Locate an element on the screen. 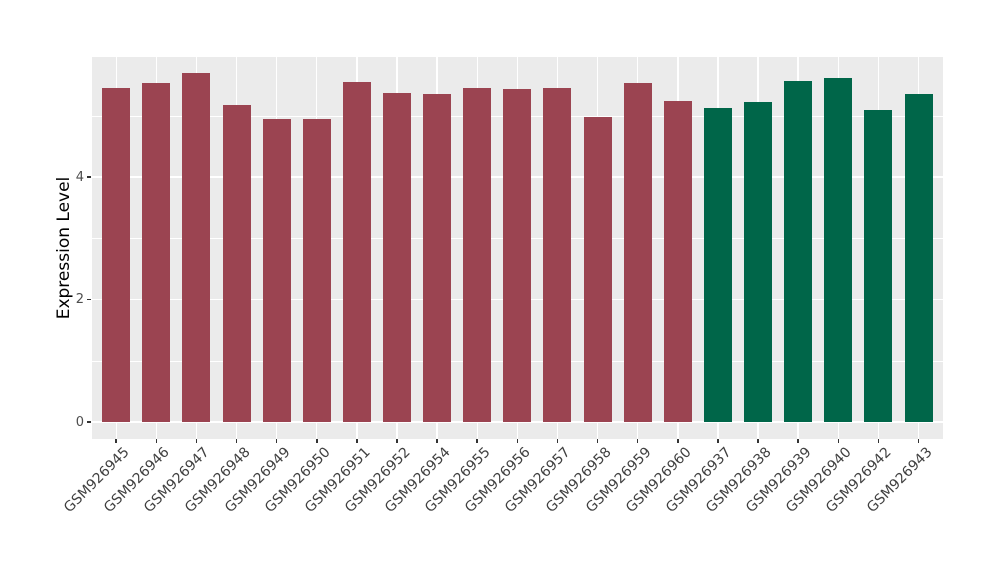 The width and height of the screenshot is (1000, 580). y-tick-label: 0 is located at coordinates (79, 422).